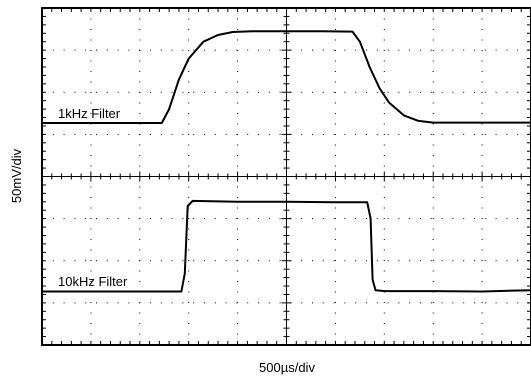 Image resolution: width=531 pixels, height=383 pixels. What do you see at coordinates (287, 367) in the screenshot?
I see `x-axis-label: 500µs/div` at bounding box center [287, 367].